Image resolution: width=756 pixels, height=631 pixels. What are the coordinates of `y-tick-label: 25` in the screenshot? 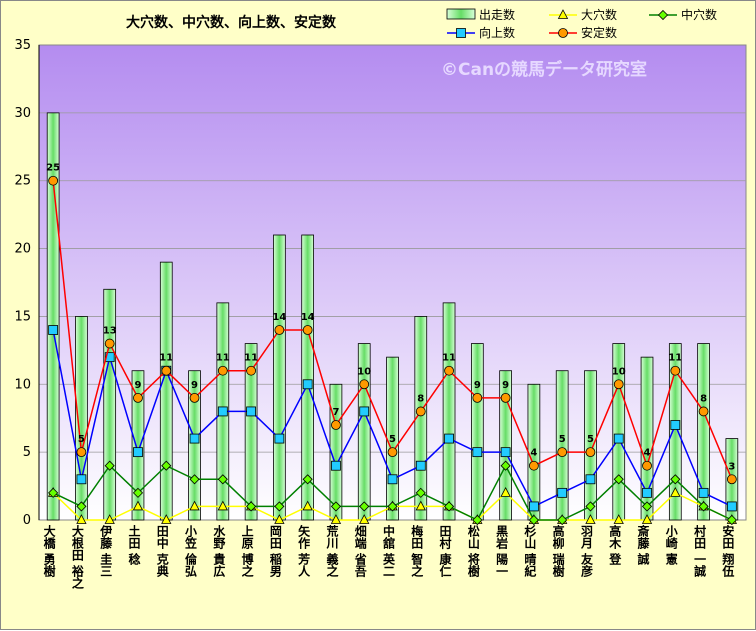 It's located at (22, 181).